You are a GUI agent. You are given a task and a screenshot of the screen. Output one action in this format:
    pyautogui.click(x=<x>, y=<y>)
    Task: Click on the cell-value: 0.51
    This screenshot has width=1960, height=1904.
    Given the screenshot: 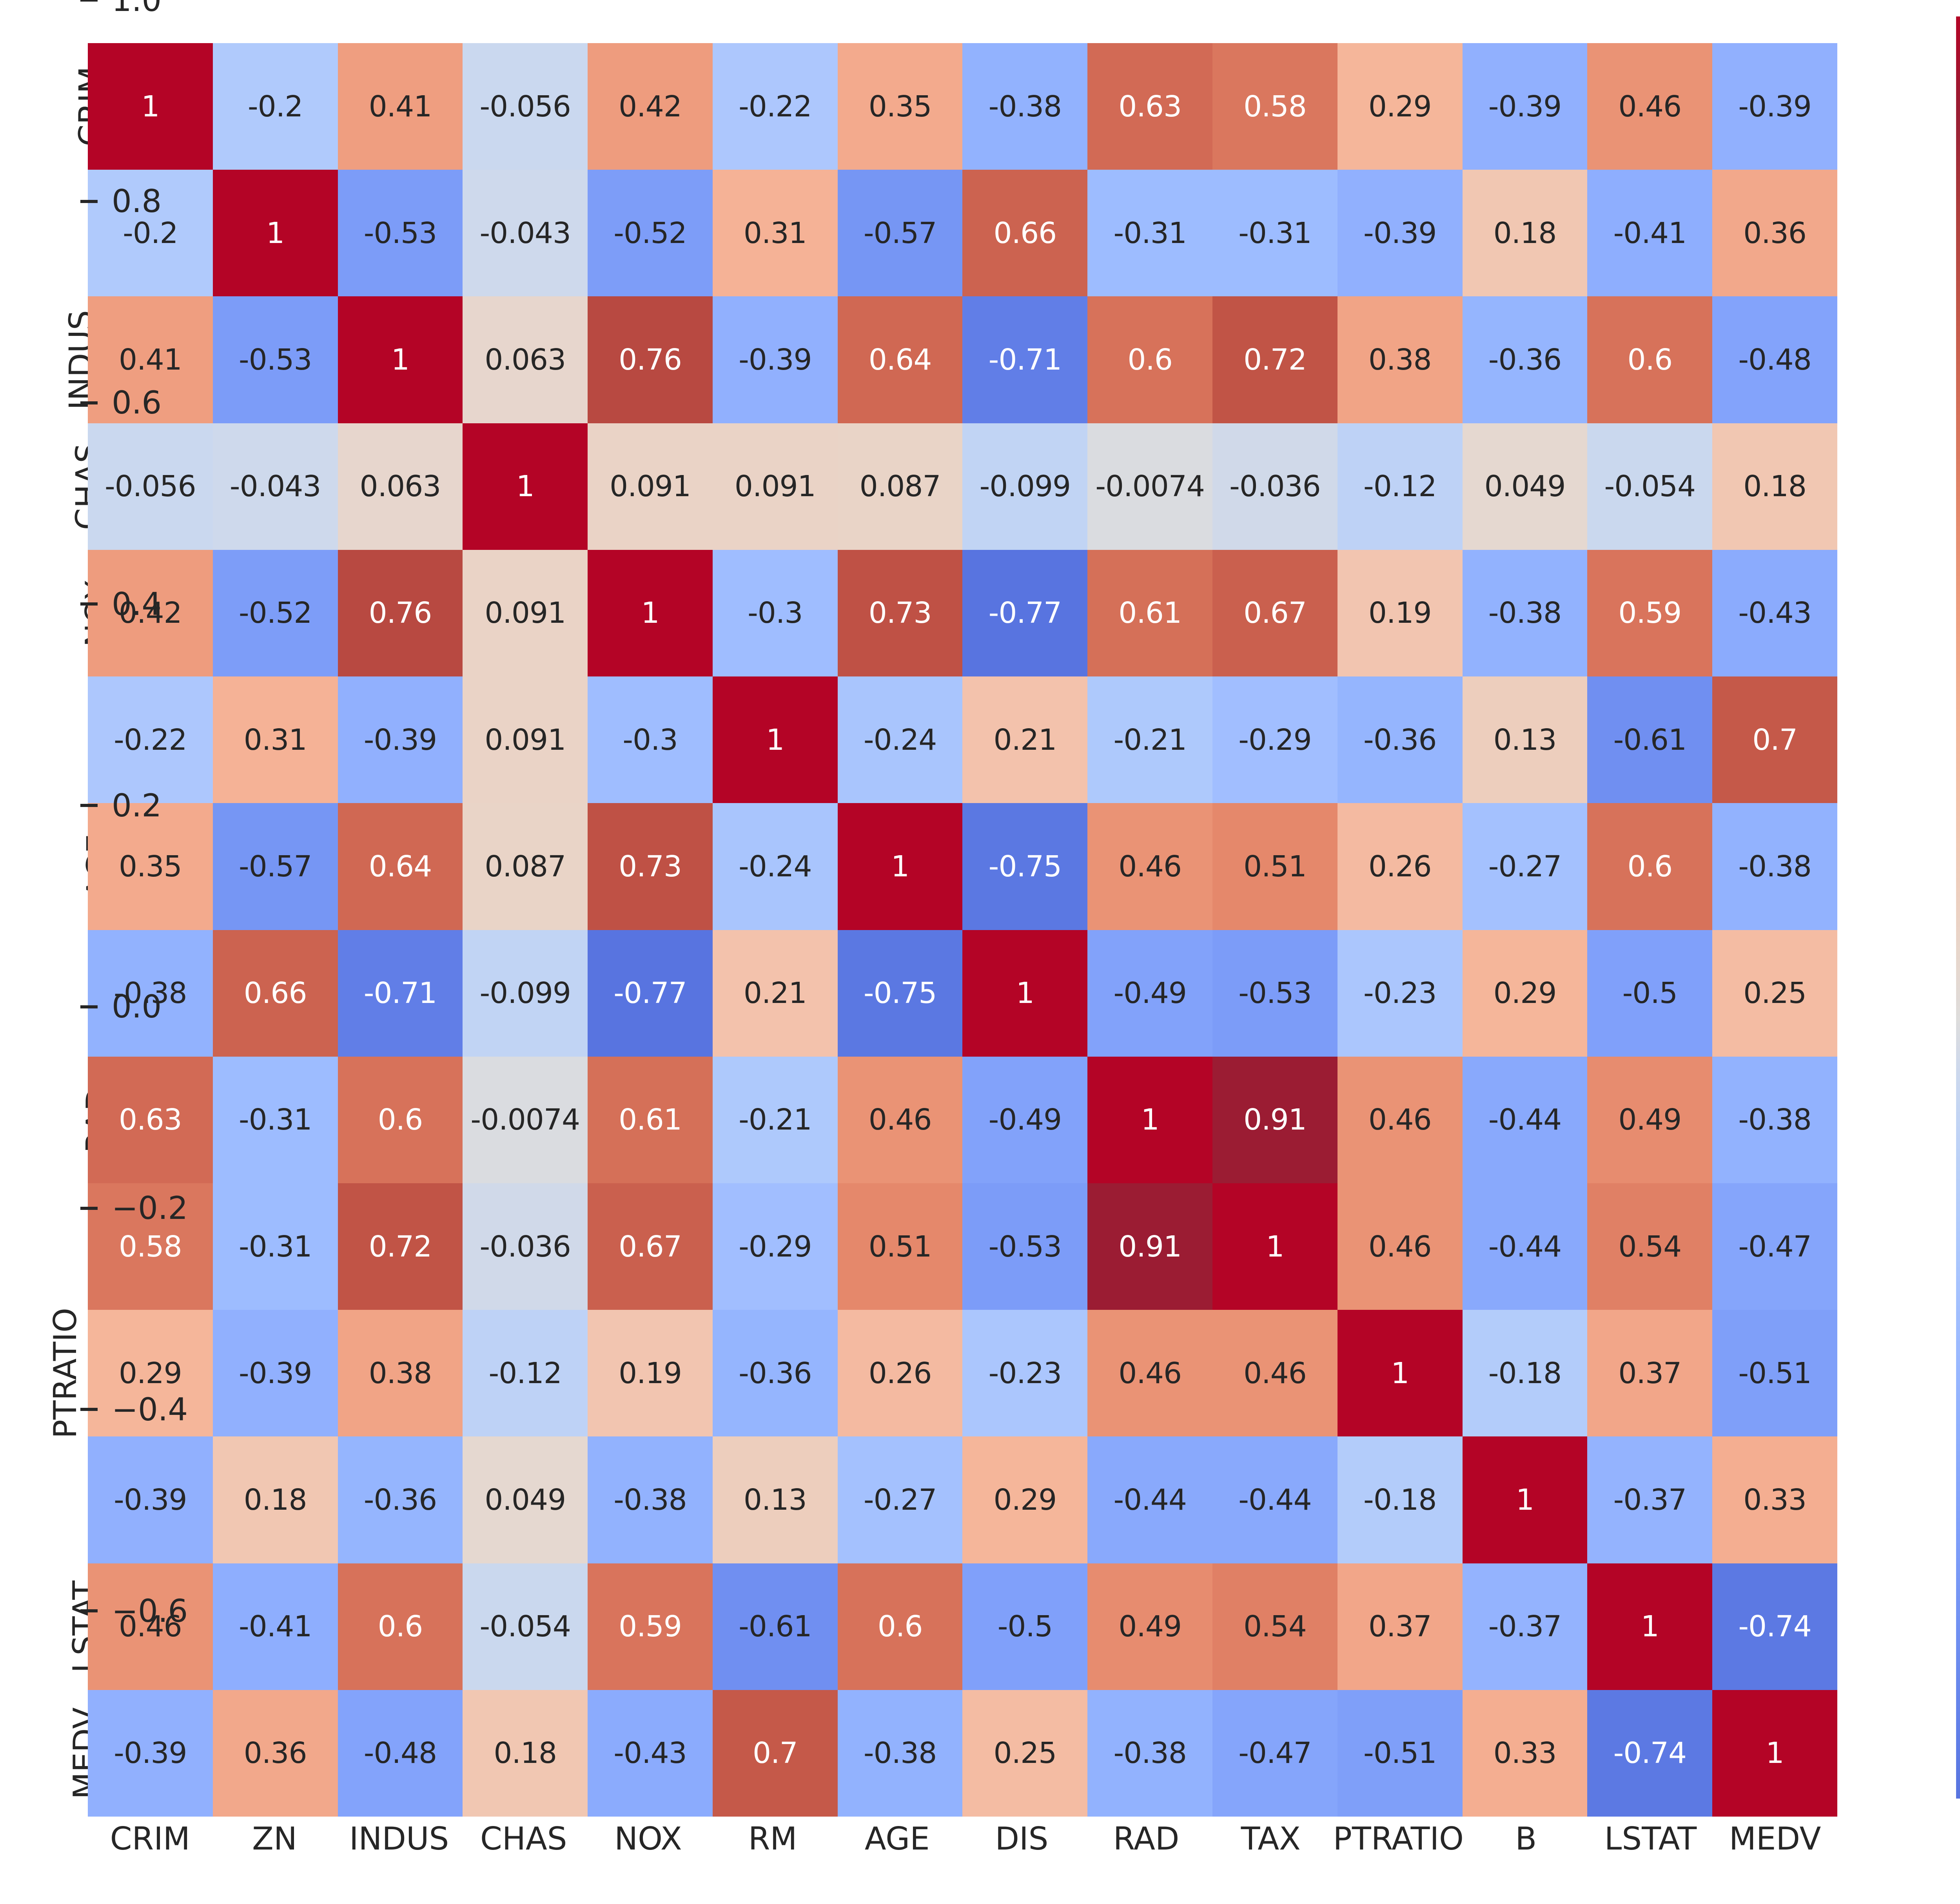 What is the action you would take?
    pyautogui.click(x=1275, y=866)
    